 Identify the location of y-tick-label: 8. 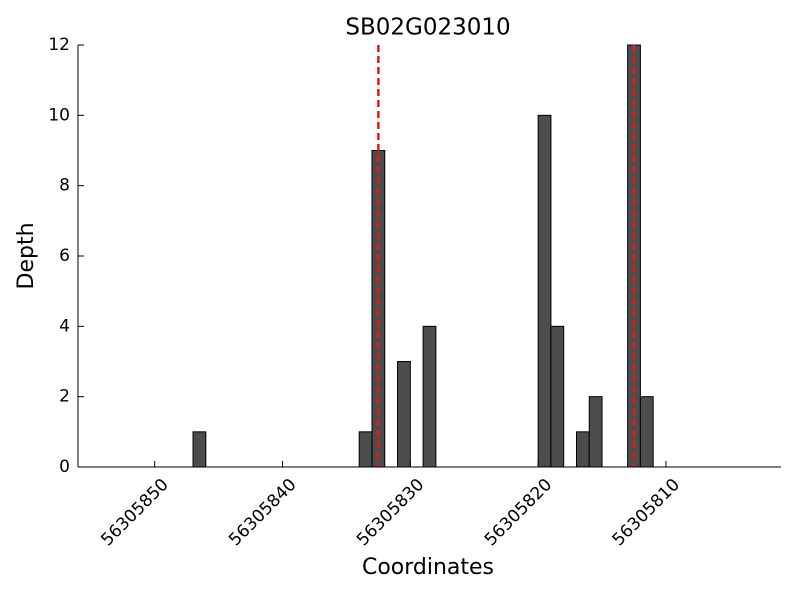
(64, 186).